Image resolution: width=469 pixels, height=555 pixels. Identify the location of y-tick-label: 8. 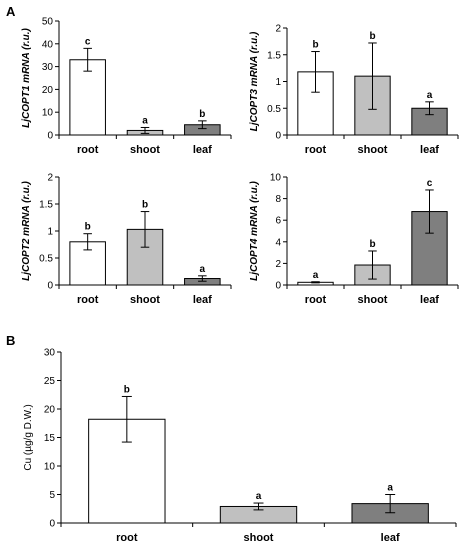
(278, 199).